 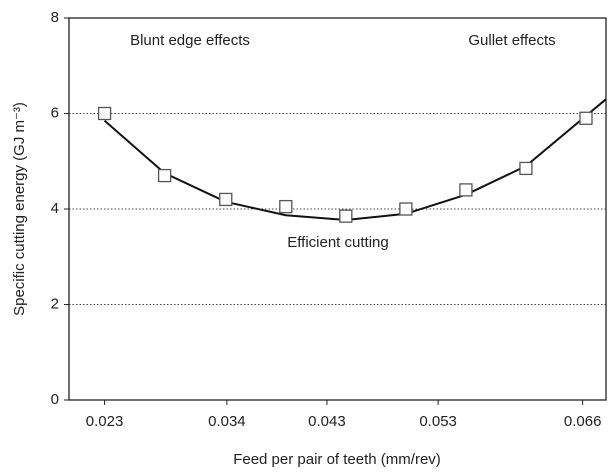 I want to click on annotation: Blunt edge effects, so click(x=190, y=40).